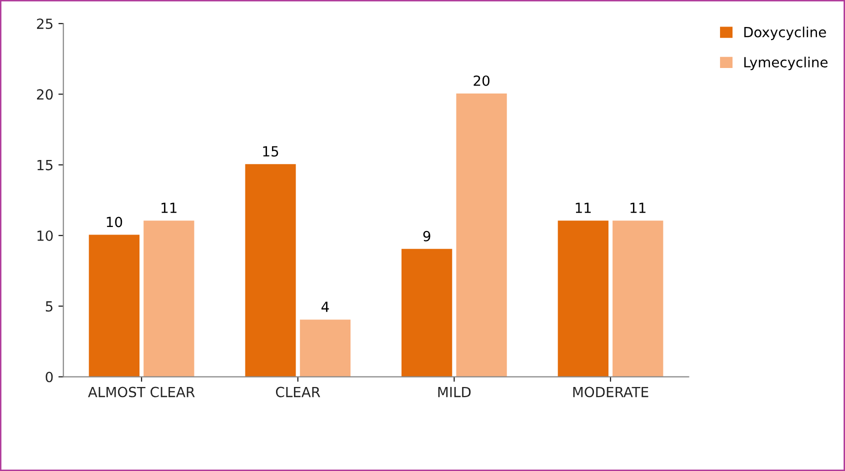 Image resolution: width=845 pixels, height=471 pixels. What do you see at coordinates (298, 392) in the screenshot?
I see `x-tick-label: CLEAR` at bounding box center [298, 392].